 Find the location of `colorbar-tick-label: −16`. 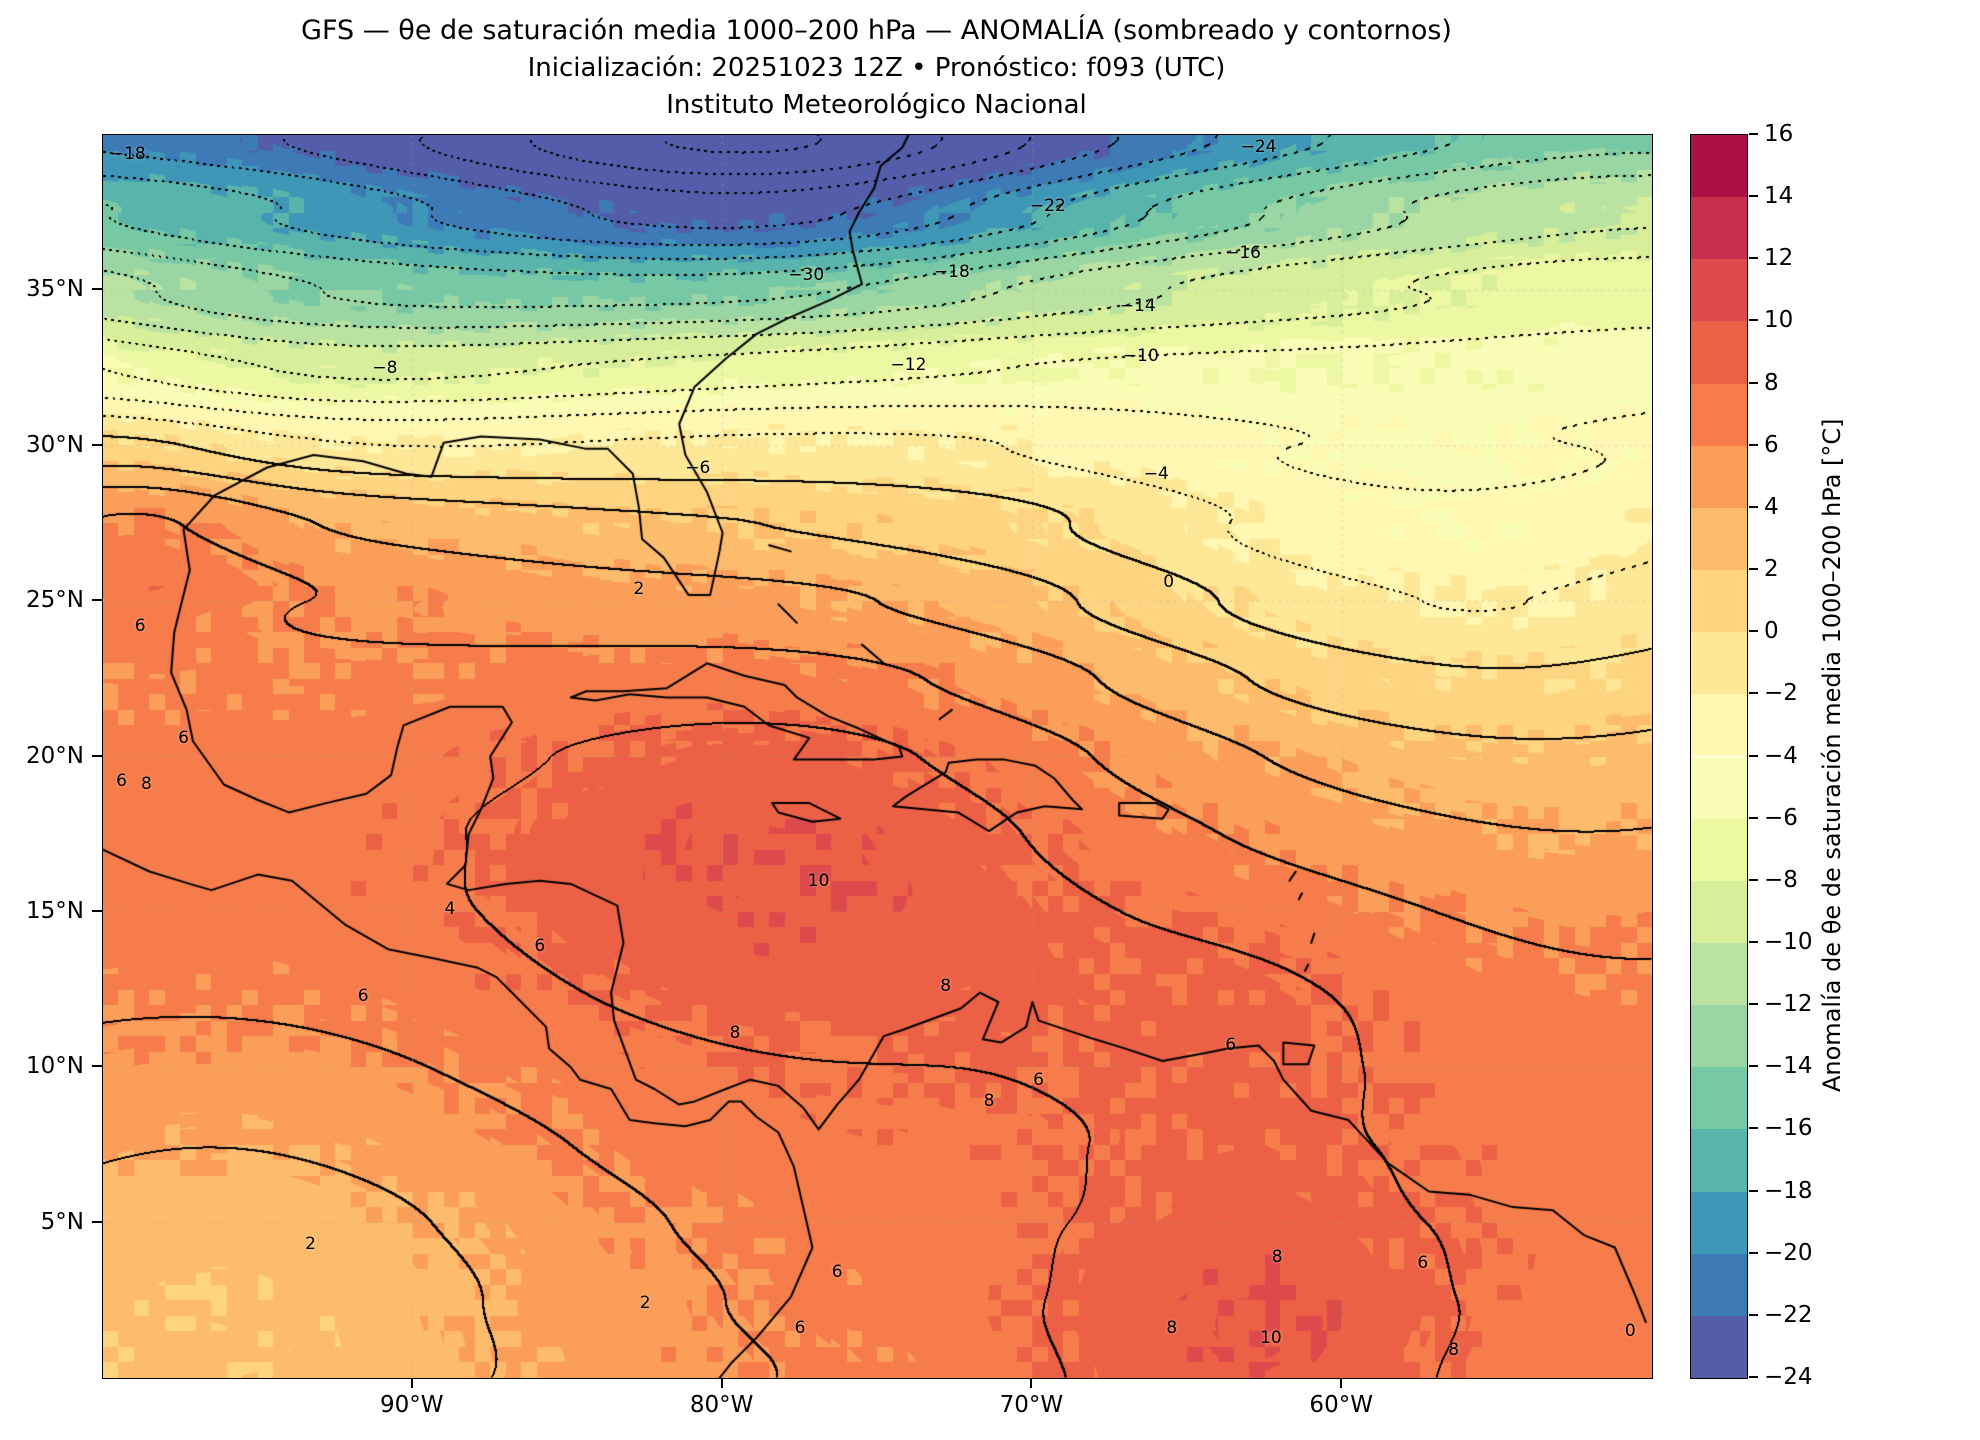

colorbar-tick-label: −16 is located at coordinates (1788, 1128).